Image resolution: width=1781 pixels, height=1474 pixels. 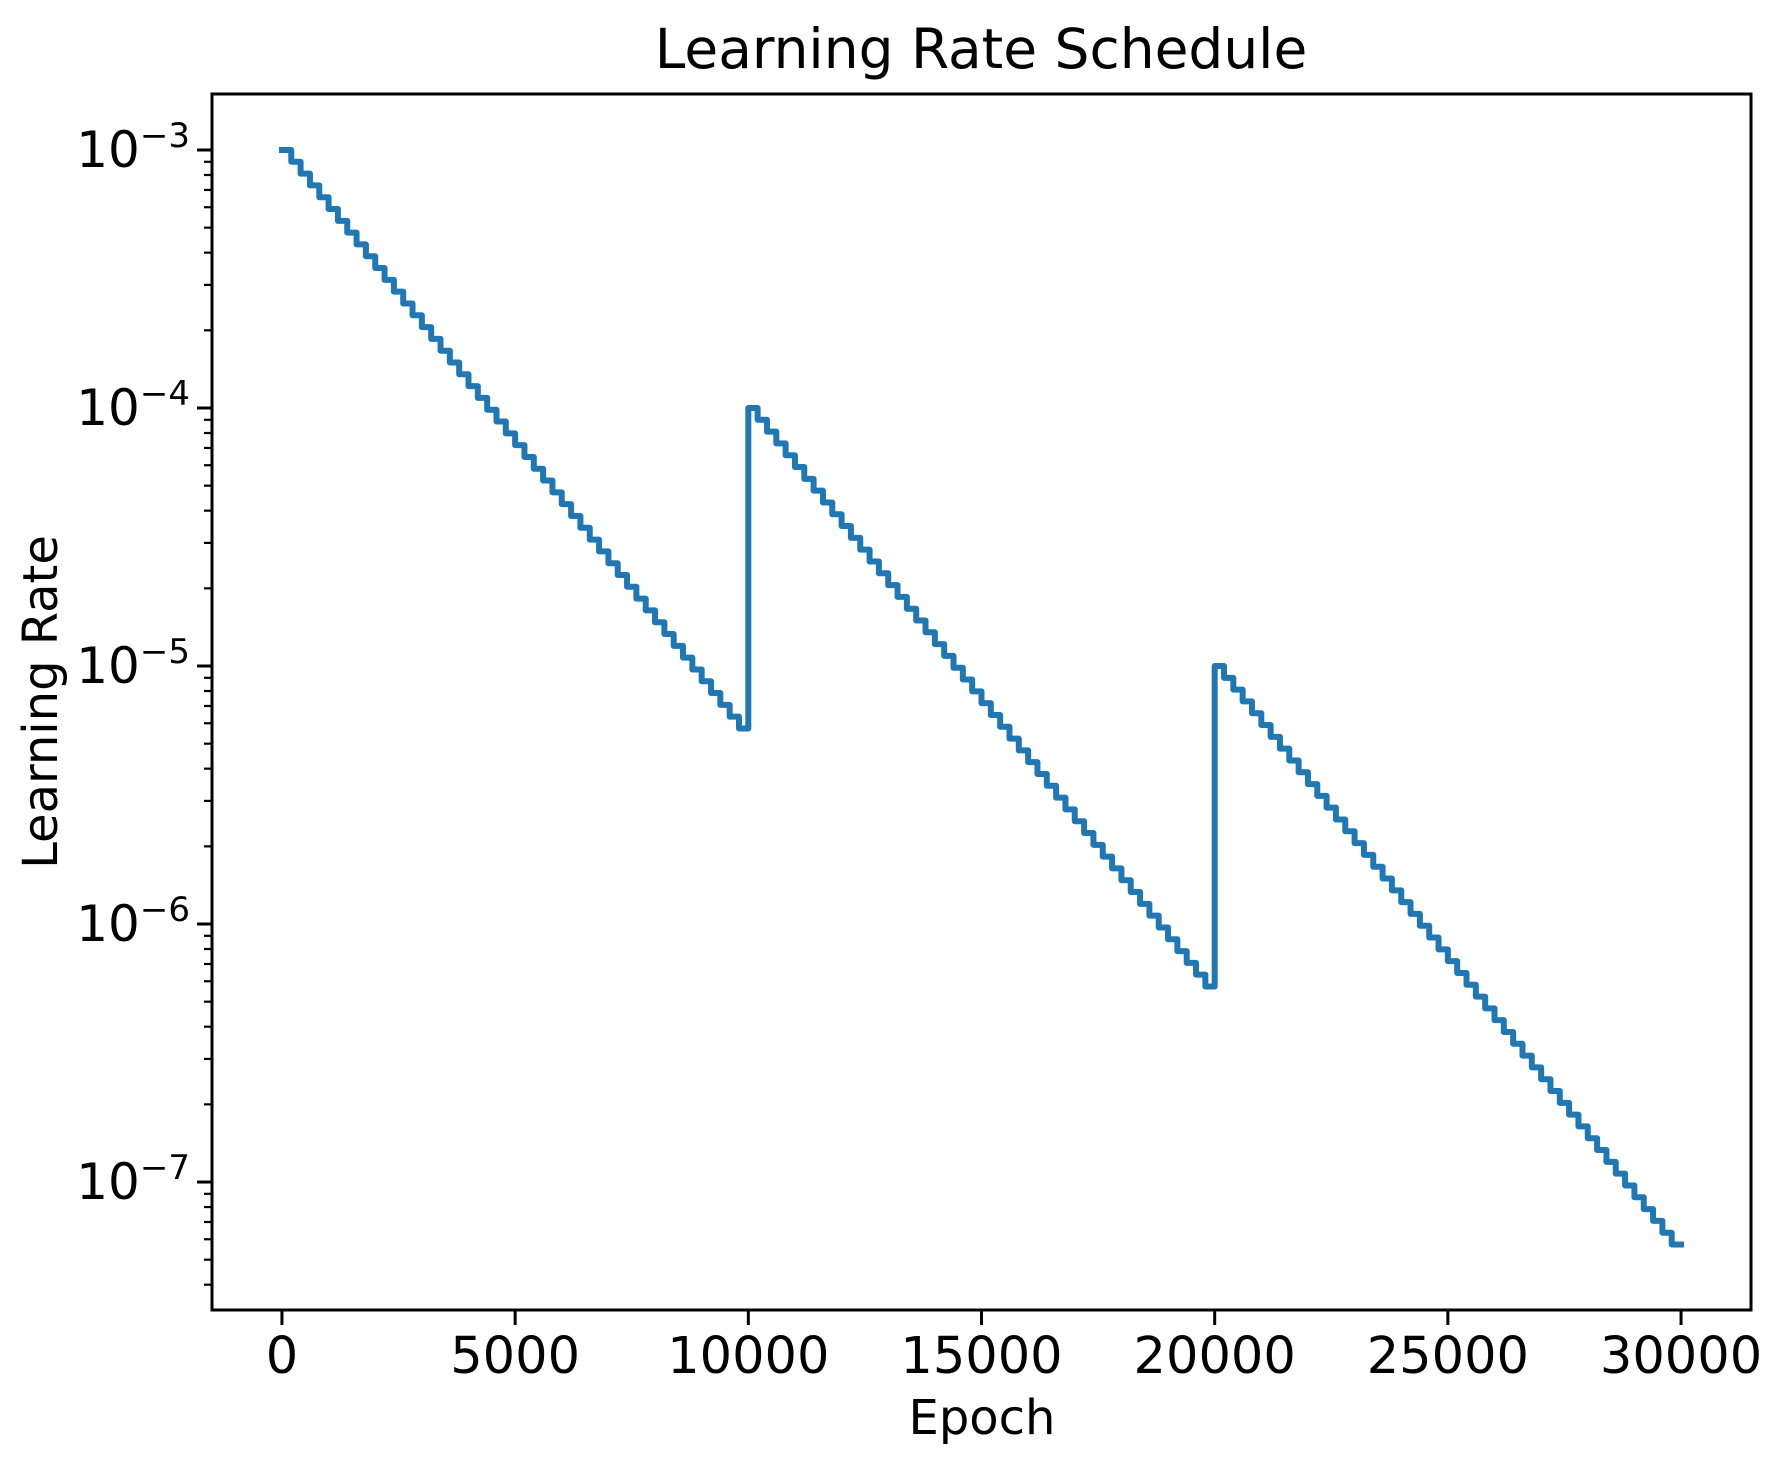 What do you see at coordinates (133, 405) in the screenshot?
I see `y-tick-label: 10⁻⁴` at bounding box center [133, 405].